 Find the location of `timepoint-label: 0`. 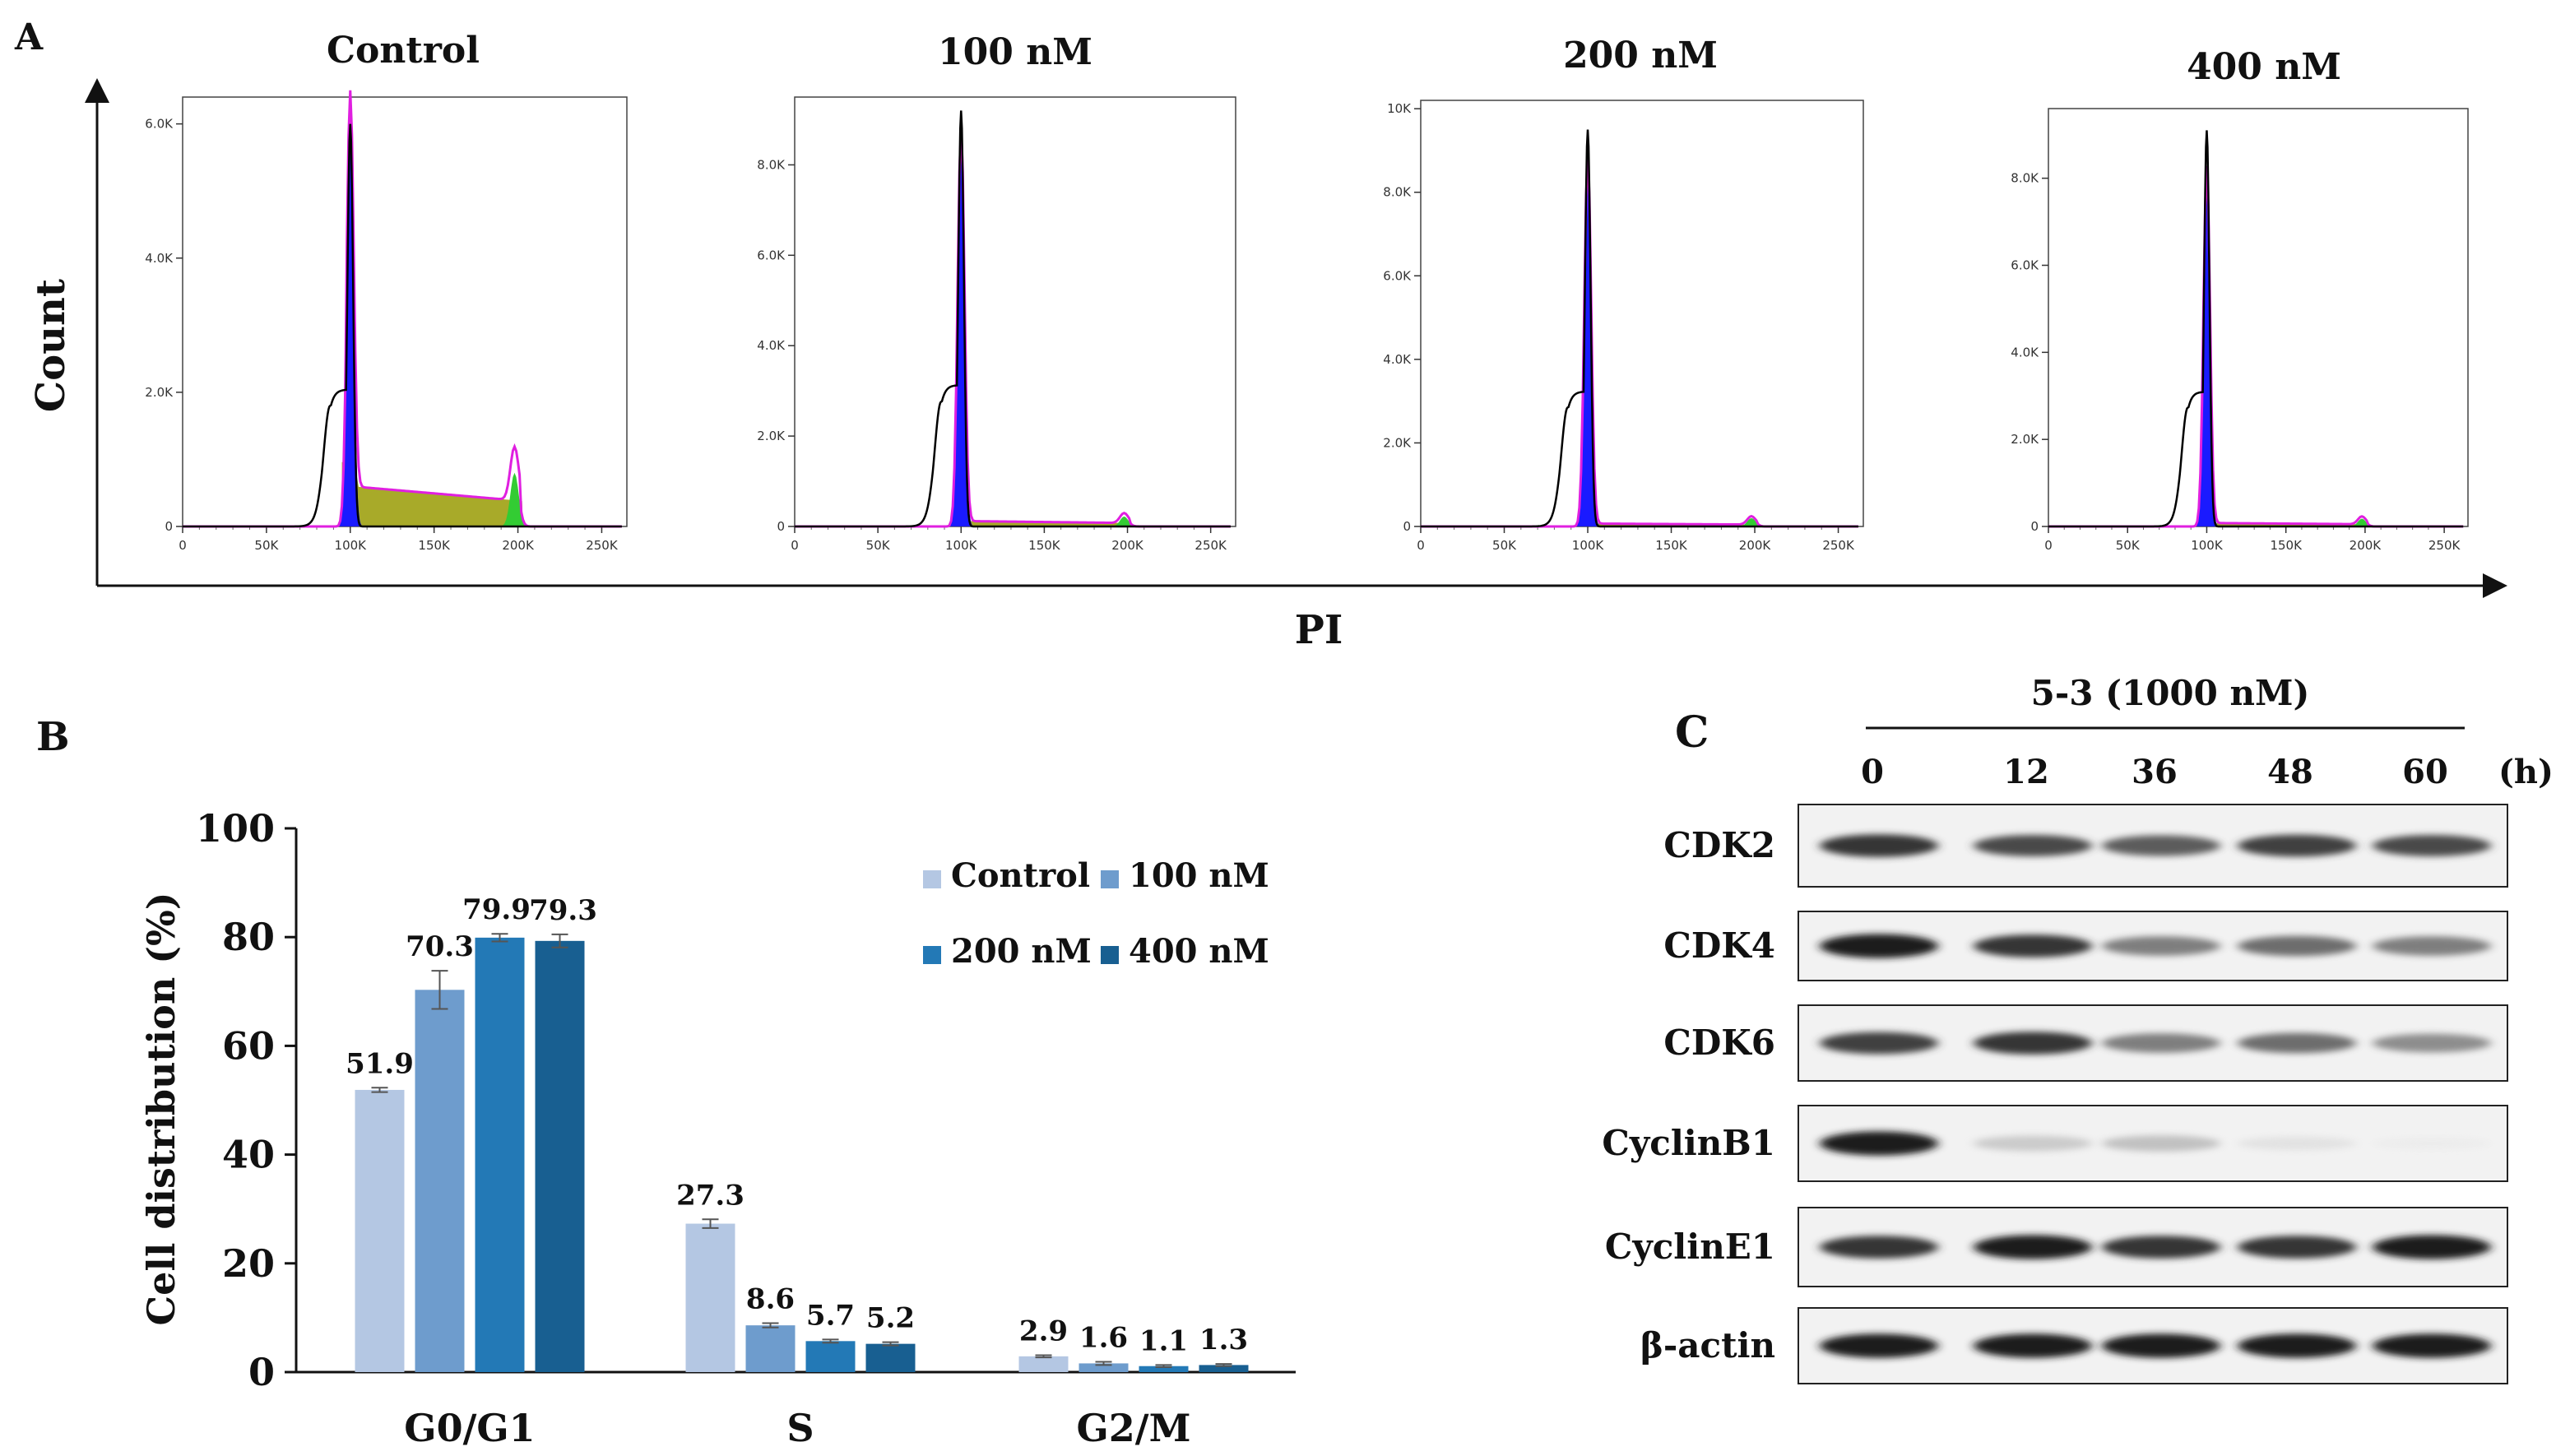

timepoint-label: 0 is located at coordinates (1872, 772).